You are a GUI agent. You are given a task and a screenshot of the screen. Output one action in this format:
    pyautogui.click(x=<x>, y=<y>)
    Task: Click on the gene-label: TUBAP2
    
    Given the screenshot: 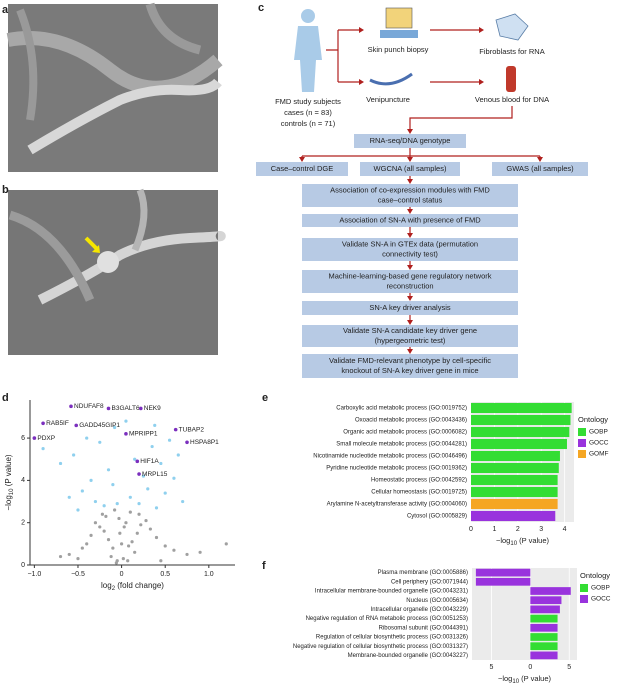 What is the action you would take?
    pyautogui.click(x=192, y=429)
    